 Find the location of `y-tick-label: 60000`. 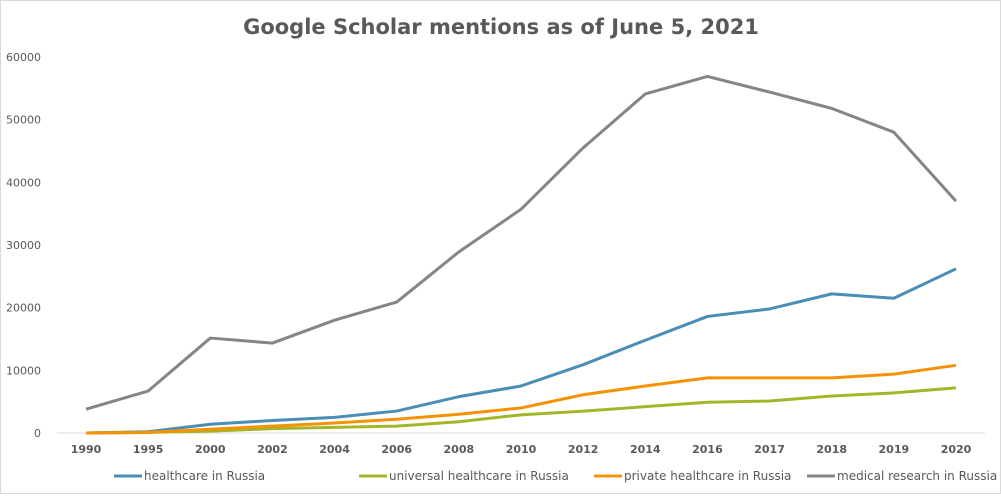

y-tick-label: 60000 is located at coordinates (23, 57).